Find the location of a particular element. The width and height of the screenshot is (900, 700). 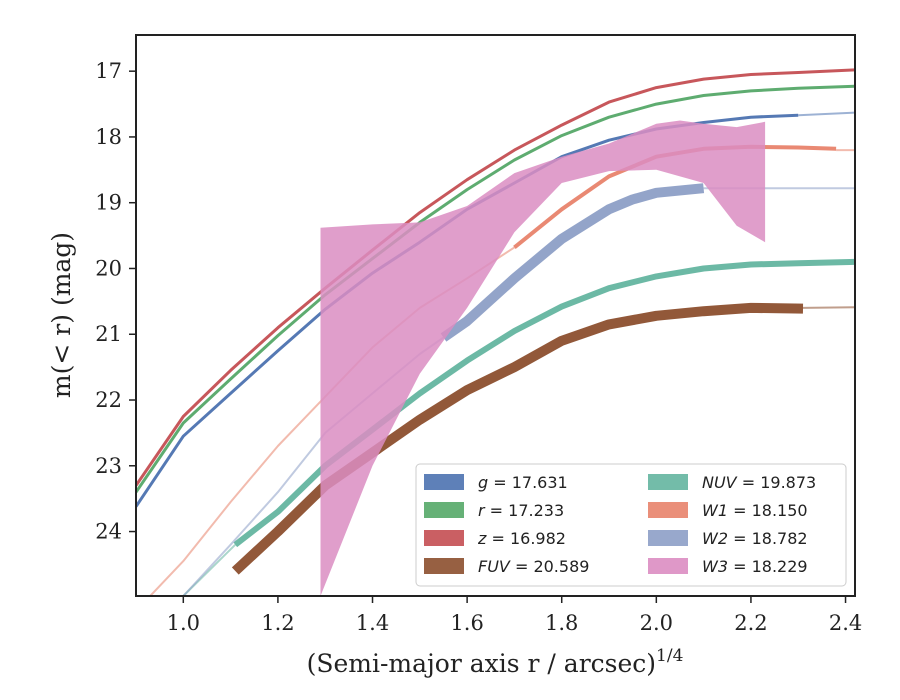

x-tick-label: 2.2 is located at coordinates (750, 623).